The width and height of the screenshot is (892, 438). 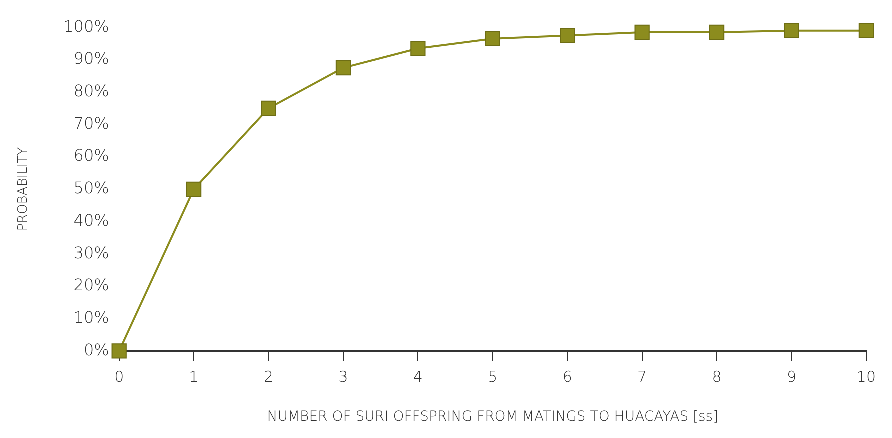 I want to click on y-tick-label: 30%, so click(x=92, y=252).